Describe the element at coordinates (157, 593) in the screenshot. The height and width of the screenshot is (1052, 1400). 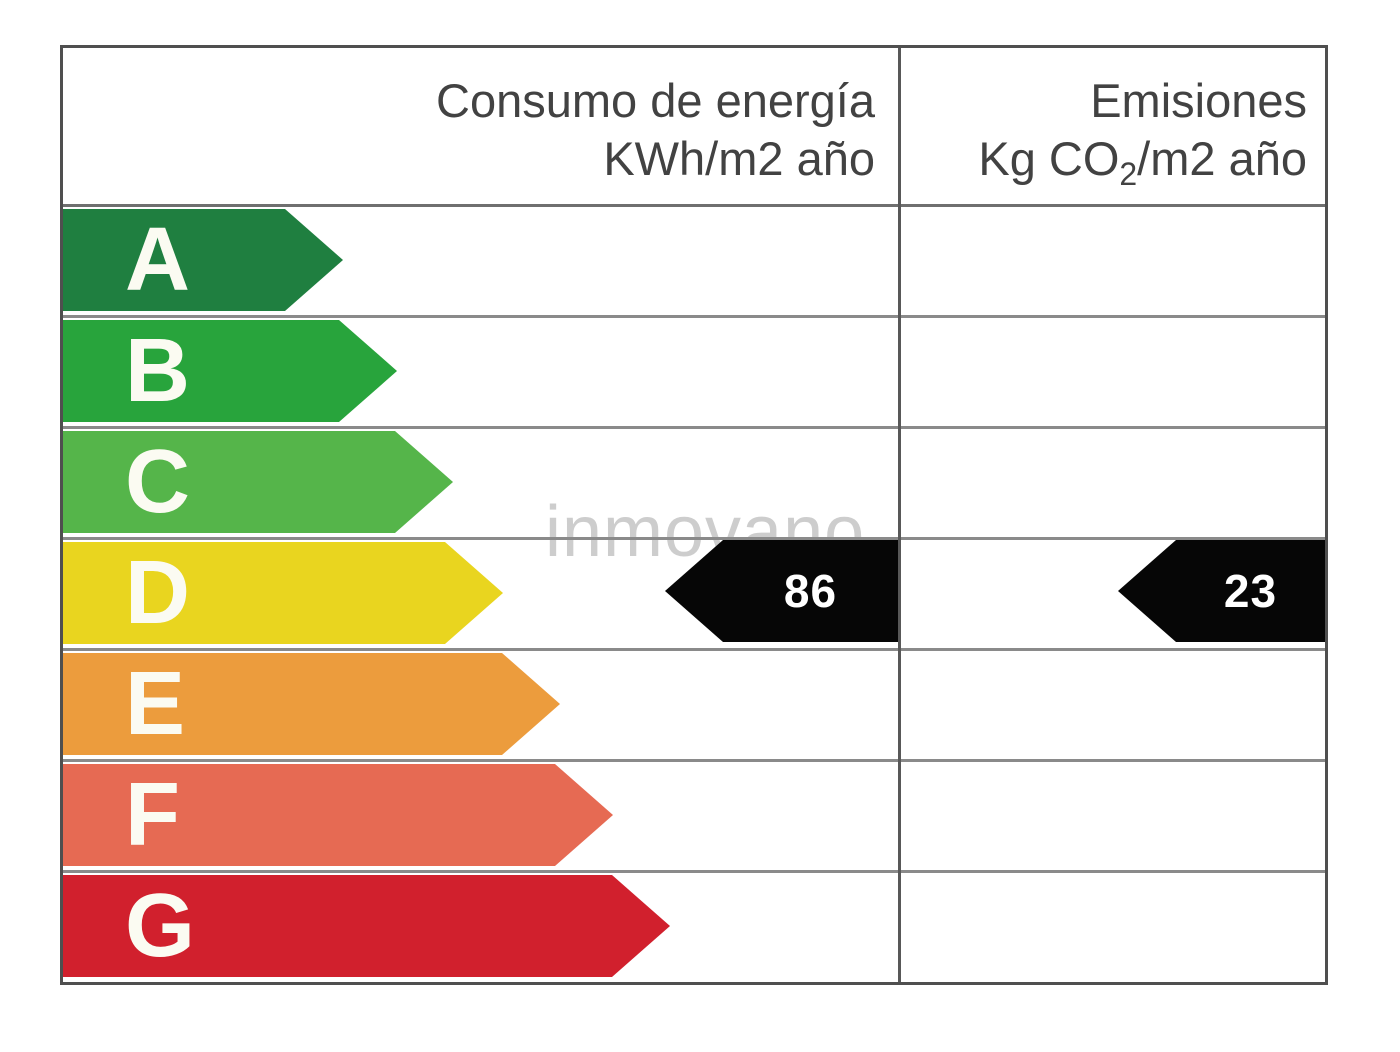
I see `rating-letter: D` at that location.